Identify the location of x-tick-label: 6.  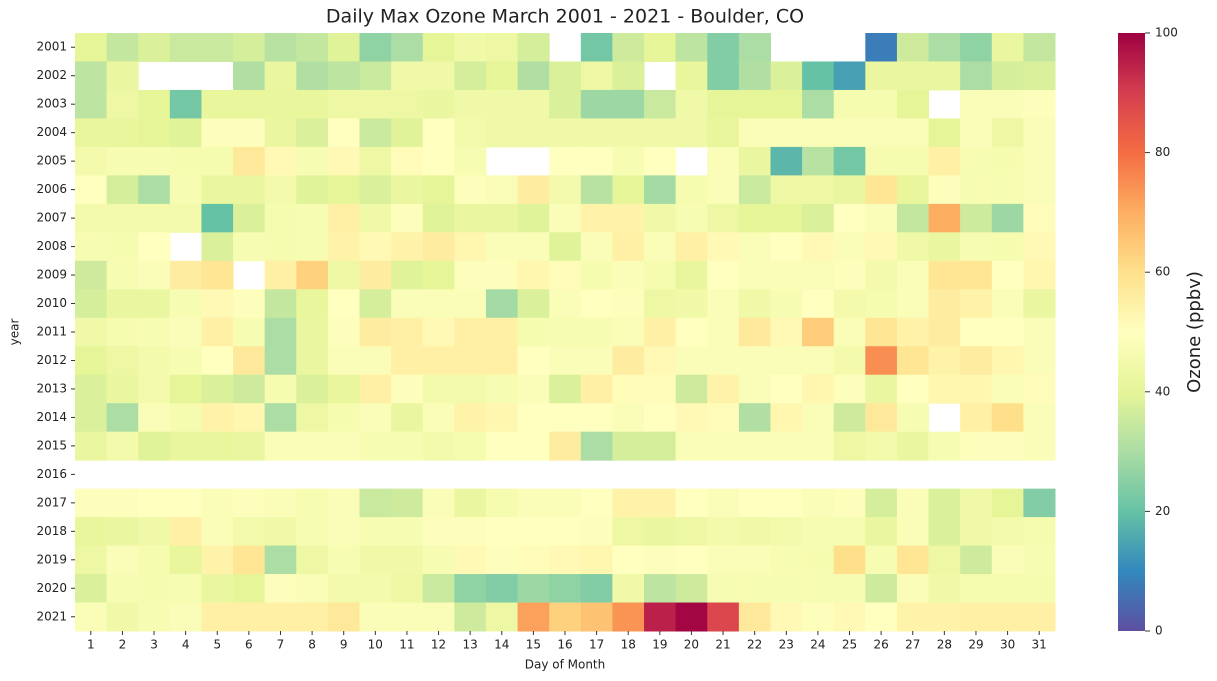
(249, 645).